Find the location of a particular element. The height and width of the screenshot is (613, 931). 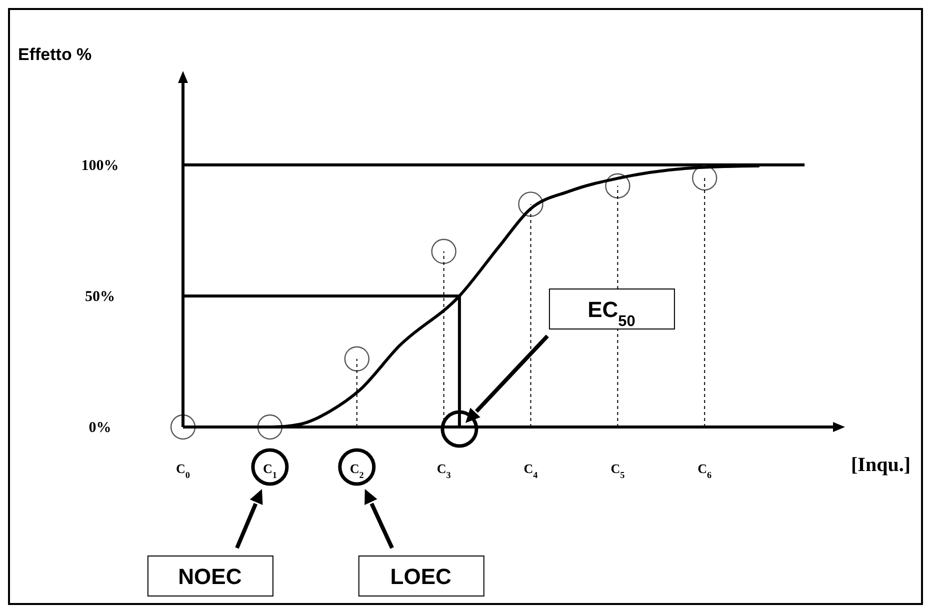

y-axis-title: Effetto % is located at coordinates (55, 54).